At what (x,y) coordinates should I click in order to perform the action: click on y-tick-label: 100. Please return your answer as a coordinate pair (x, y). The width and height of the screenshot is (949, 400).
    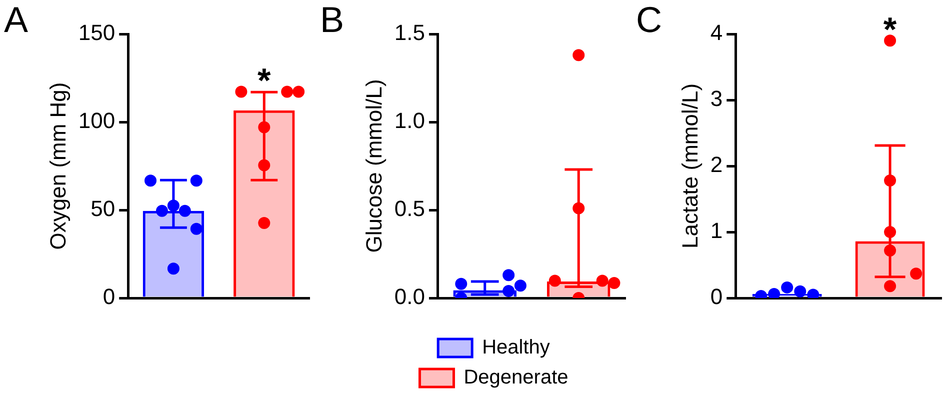
    Looking at the image, I should click on (97, 121).